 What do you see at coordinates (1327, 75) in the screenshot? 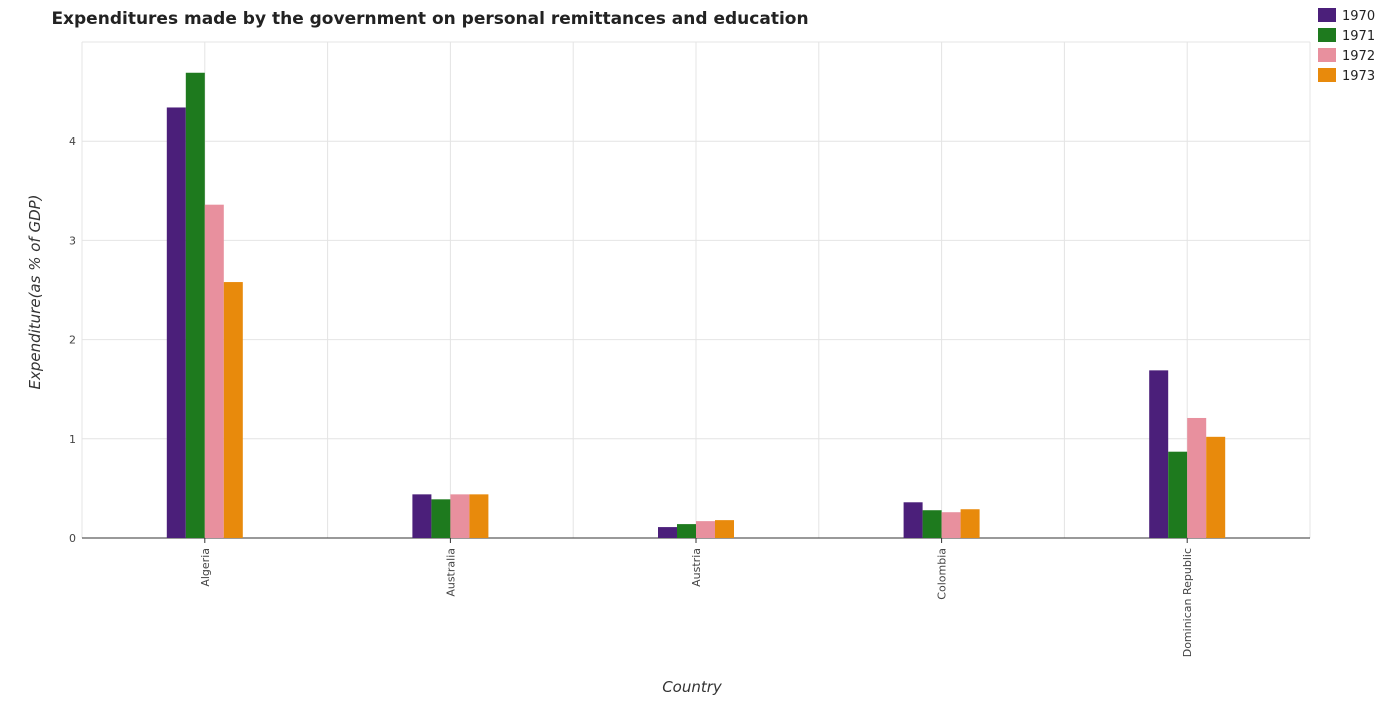
I see `legend-swatch-1973` at bounding box center [1327, 75].